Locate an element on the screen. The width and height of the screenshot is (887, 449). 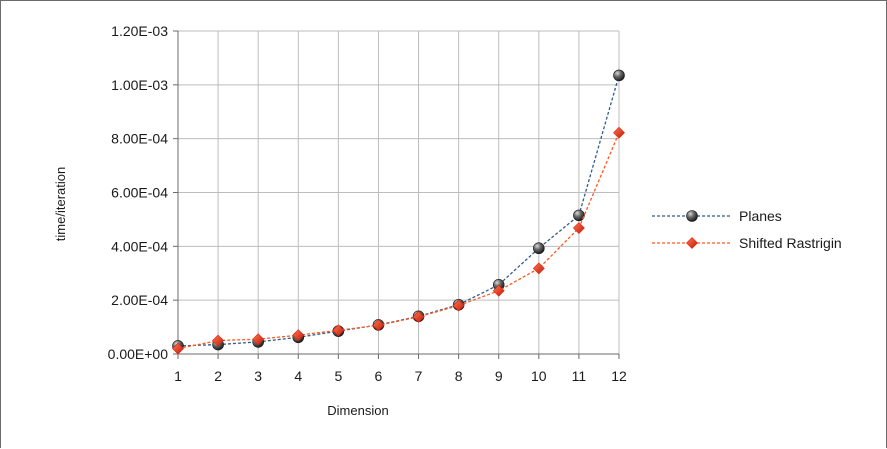
x-tick-label: 5 is located at coordinates (338, 376).